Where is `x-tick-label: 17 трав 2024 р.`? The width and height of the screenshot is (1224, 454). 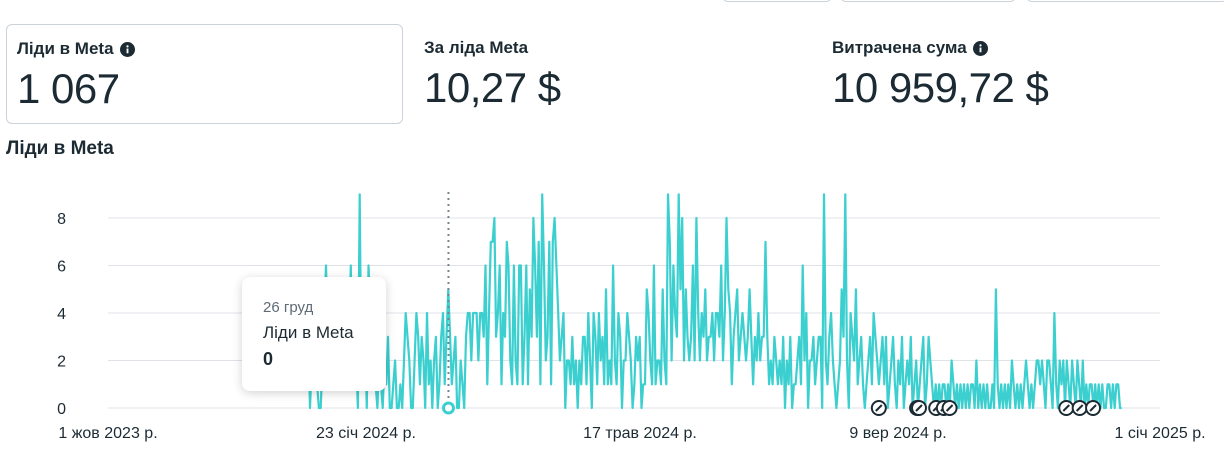
x-tick-label: 17 трав 2024 р. is located at coordinates (640, 433).